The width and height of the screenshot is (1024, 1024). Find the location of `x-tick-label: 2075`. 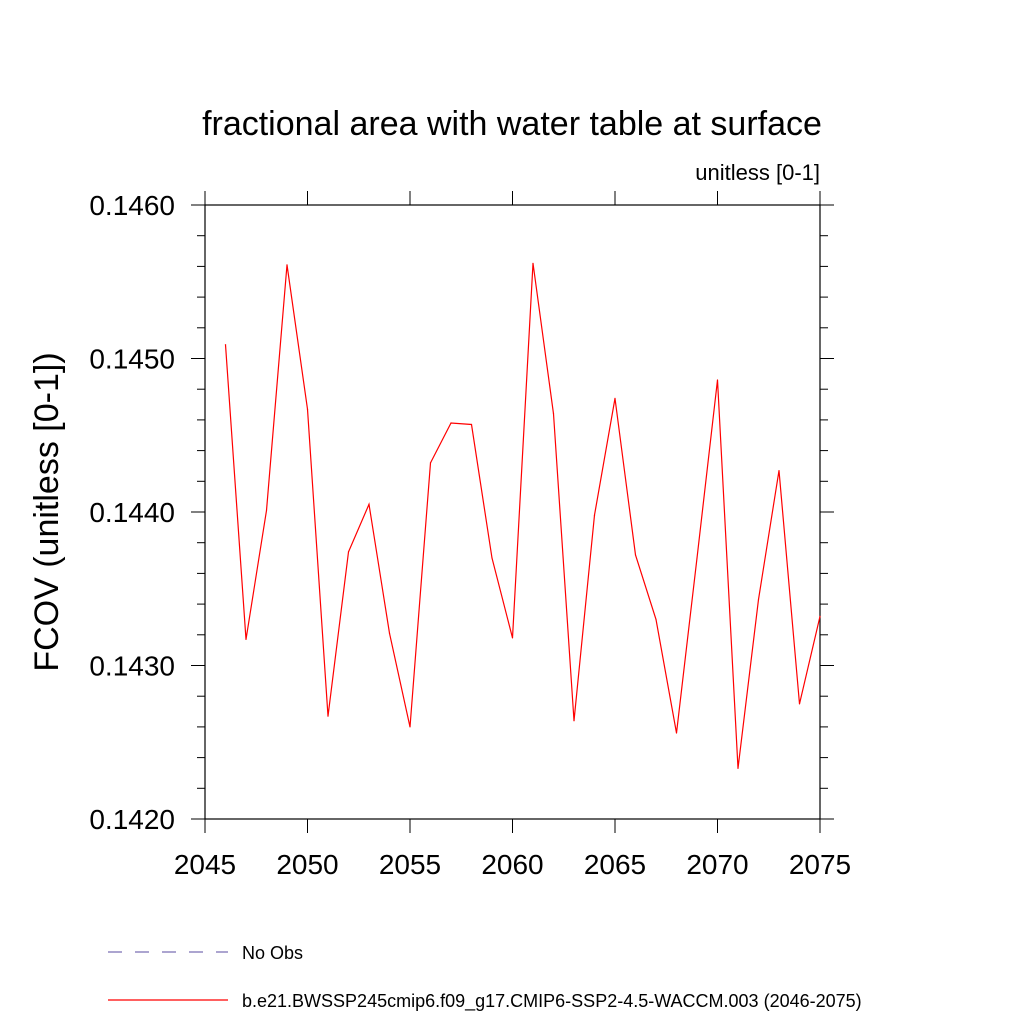

x-tick-label: 2075 is located at coordinates (820, 864).